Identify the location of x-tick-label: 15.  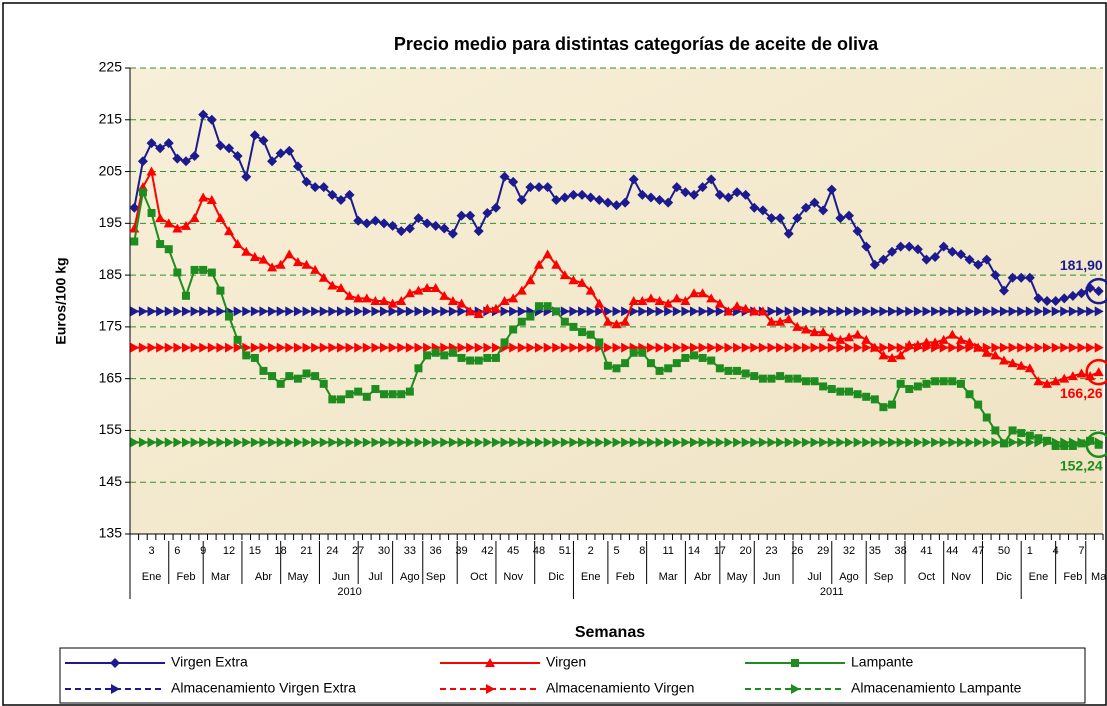
(255, 551).